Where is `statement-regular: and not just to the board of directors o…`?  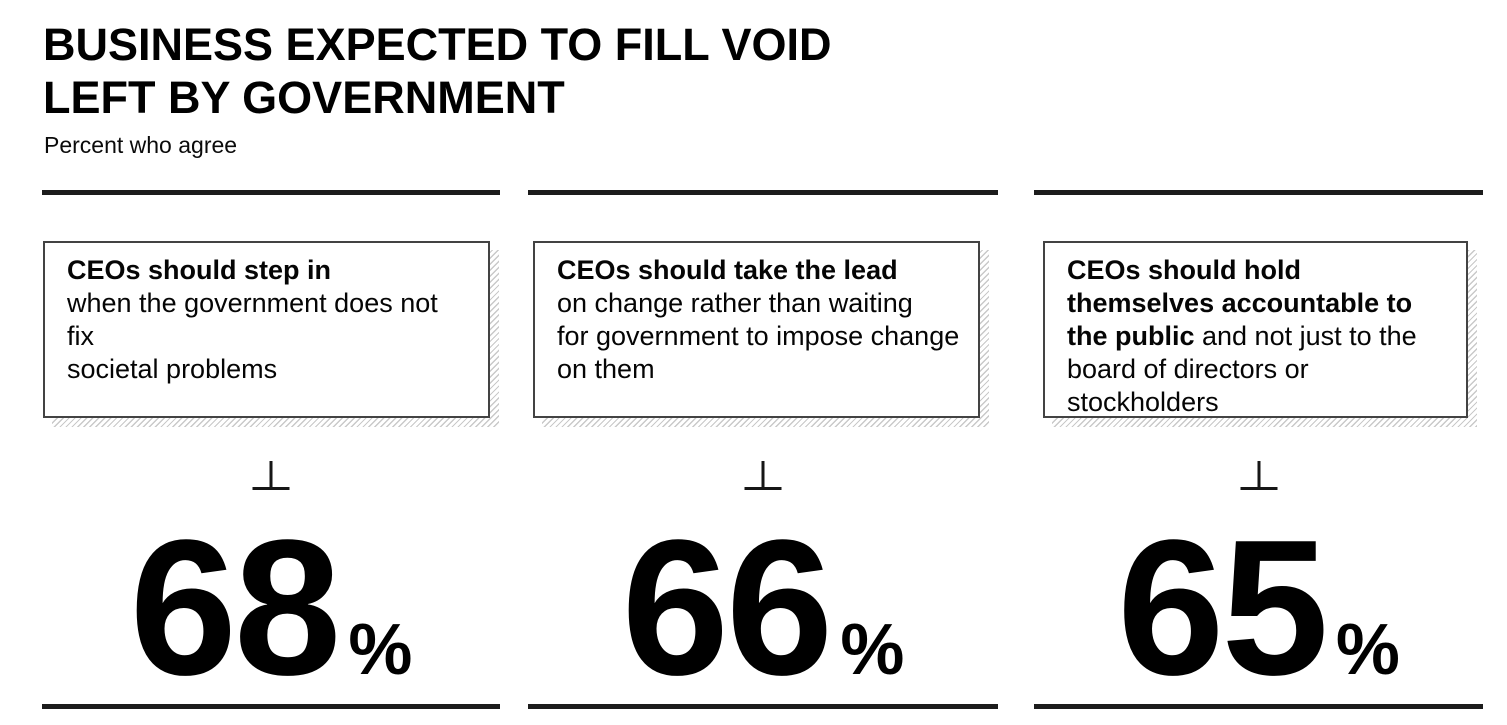
statement-regular: and not just to the board of directors o… is located at coordinates (1242, 369).